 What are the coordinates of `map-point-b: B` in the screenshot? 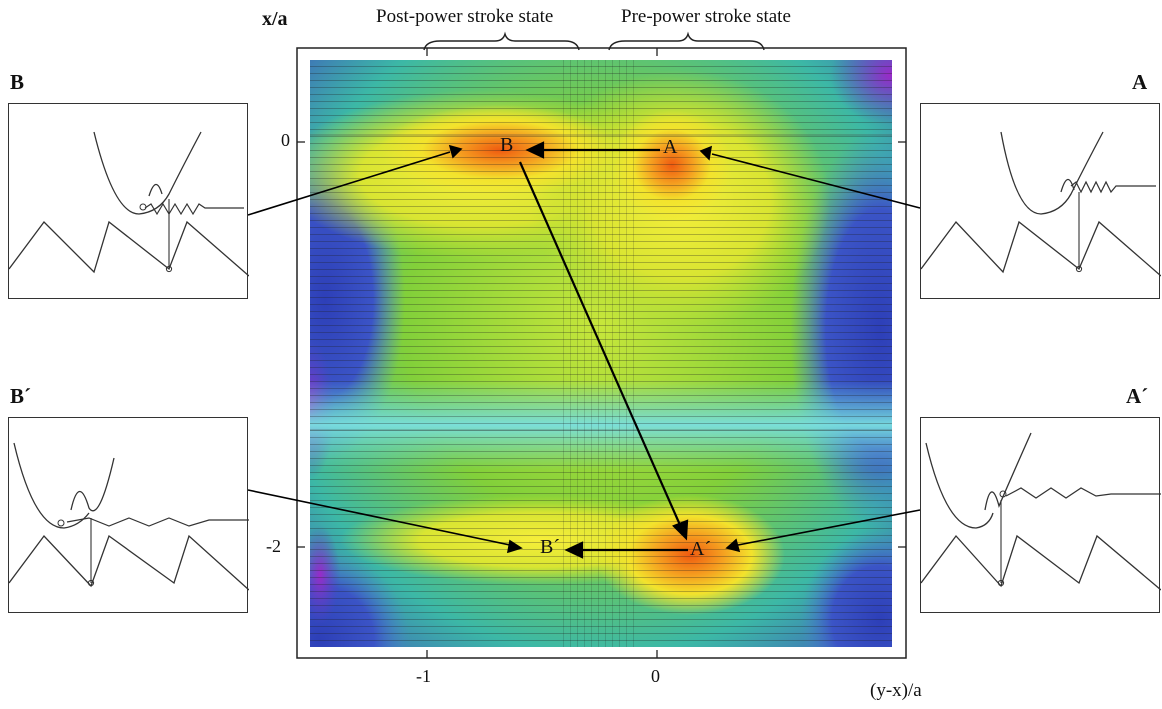 It's located at (506, 145).